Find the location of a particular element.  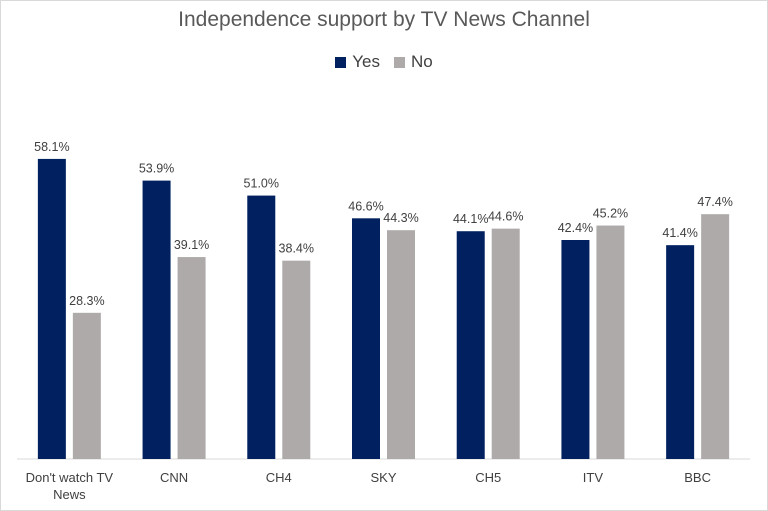

x-tick-label: CH4 is located at coordinates (279, 477).